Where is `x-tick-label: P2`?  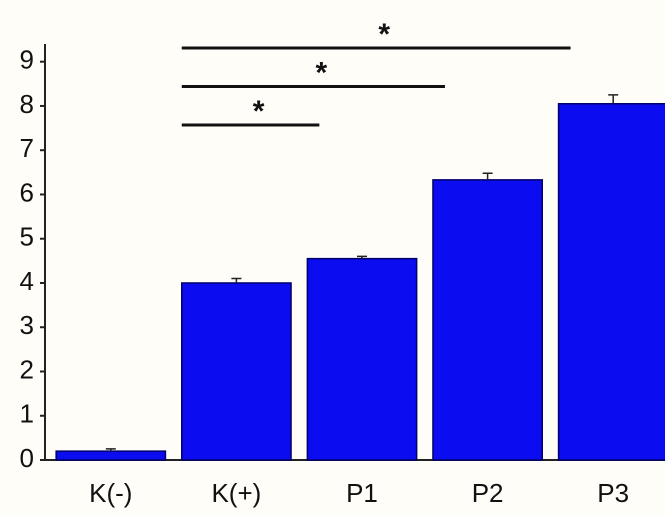
x-tick-label: P2 is located at coordinates (488, 493).